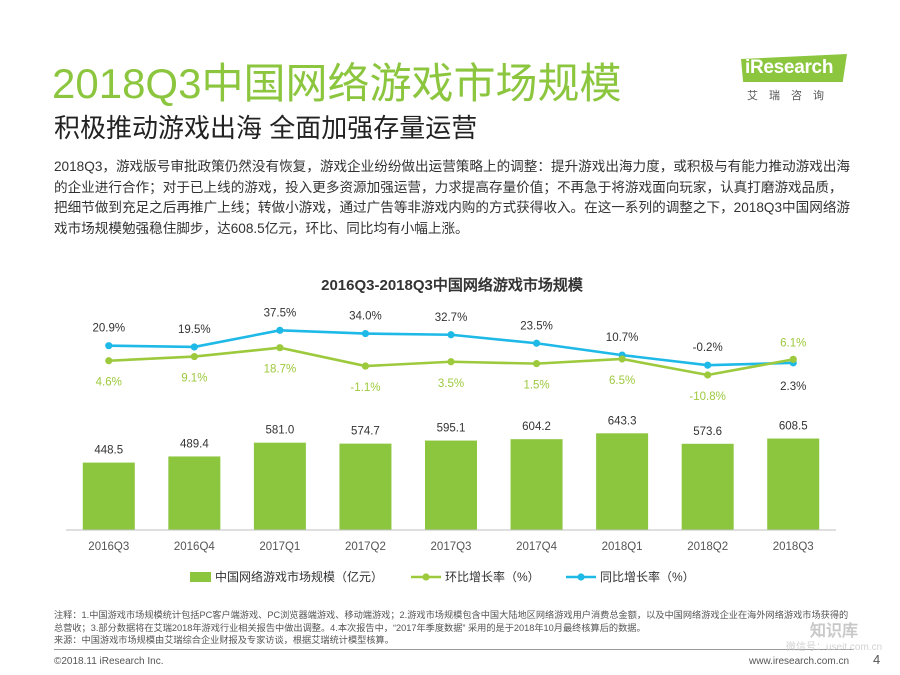  Describe the element at coordinates (707, 547) in the screenshot. I see `x-tick-2018Q2: 2018Q2` at that location.